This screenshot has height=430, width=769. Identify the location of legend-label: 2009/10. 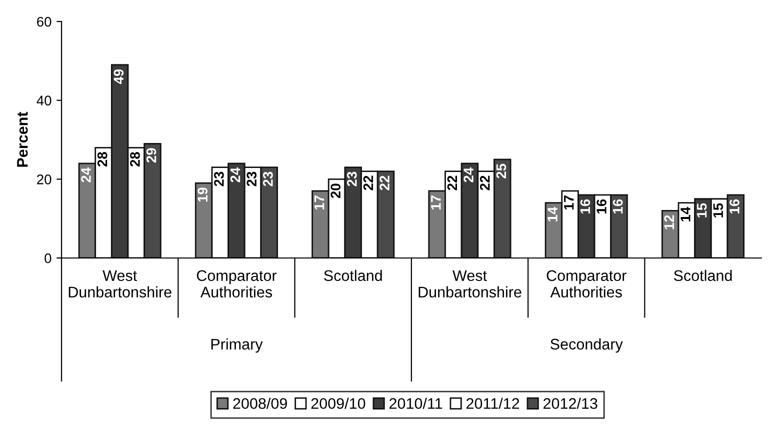
(338, 403).